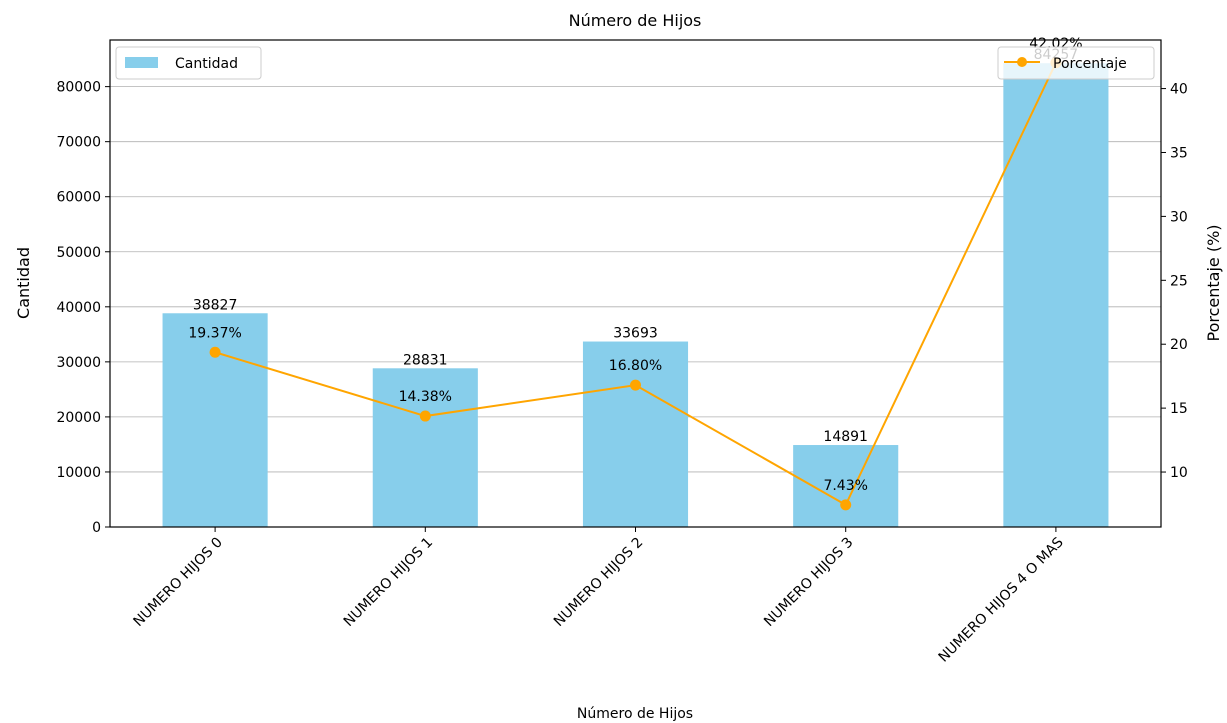 This screenshot has width=1227, height=723. I want to click on x-tick-label-4: NUMERO HIJOS 4 O MAS, so click(1001, 599).